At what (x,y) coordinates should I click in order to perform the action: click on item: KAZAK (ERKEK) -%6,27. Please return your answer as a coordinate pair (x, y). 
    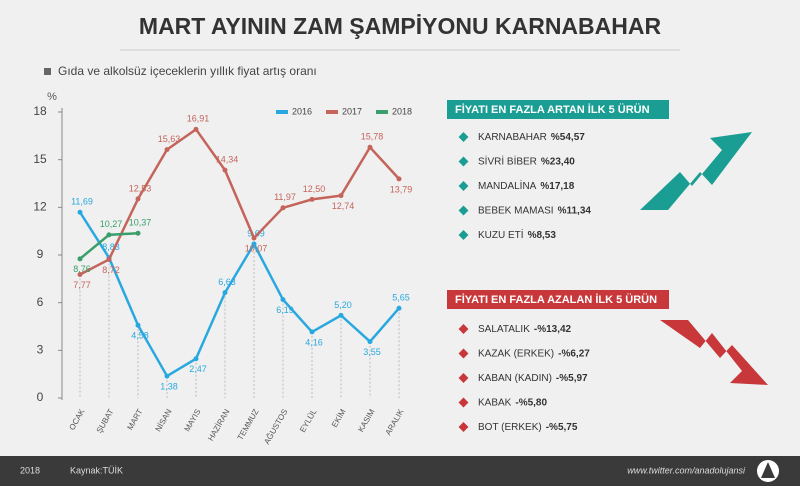
    Looking at the image, I should click on (534, 353).